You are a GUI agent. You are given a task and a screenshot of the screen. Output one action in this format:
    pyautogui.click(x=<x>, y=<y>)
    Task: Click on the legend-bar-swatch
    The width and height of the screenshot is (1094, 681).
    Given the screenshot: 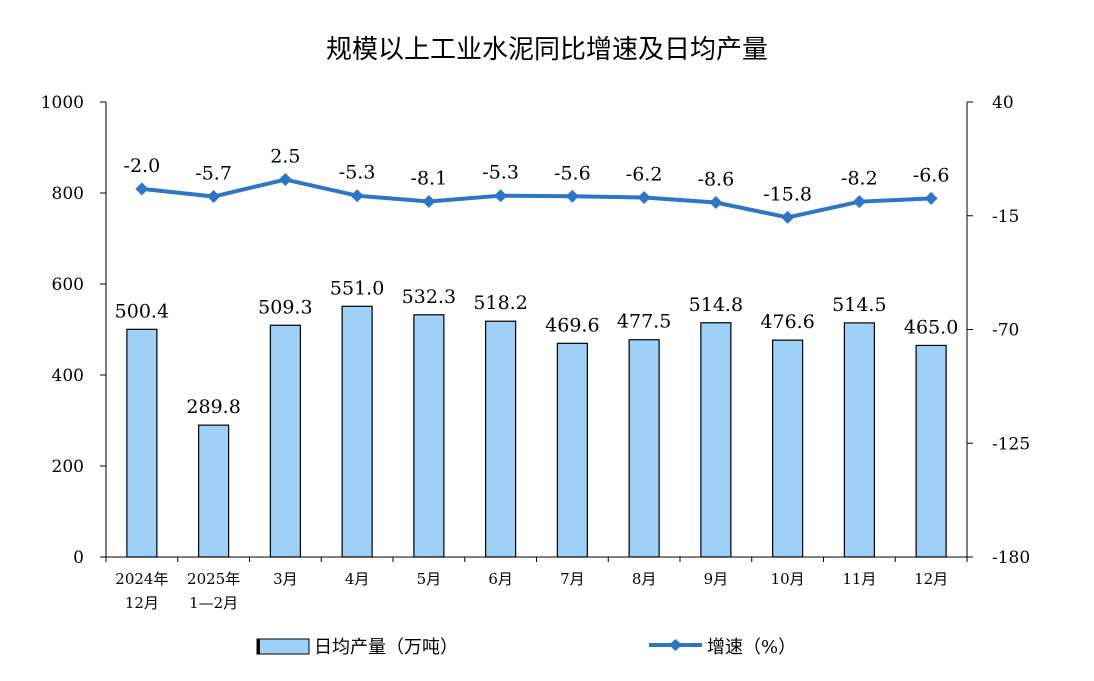 What is the action you would take?
    pyautogui.click(x=283, y=646)
    